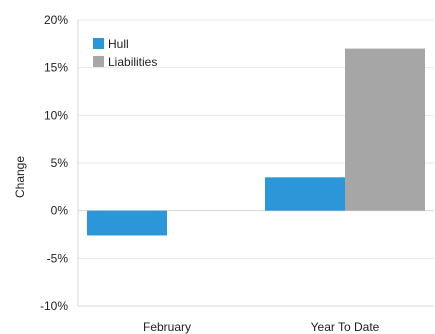 The width and height of the screenshot is (435, 334). Describe the element at coordinates (261, 327) in the screenshot. I see `x-tick-labels: February Year To Date` at that location.